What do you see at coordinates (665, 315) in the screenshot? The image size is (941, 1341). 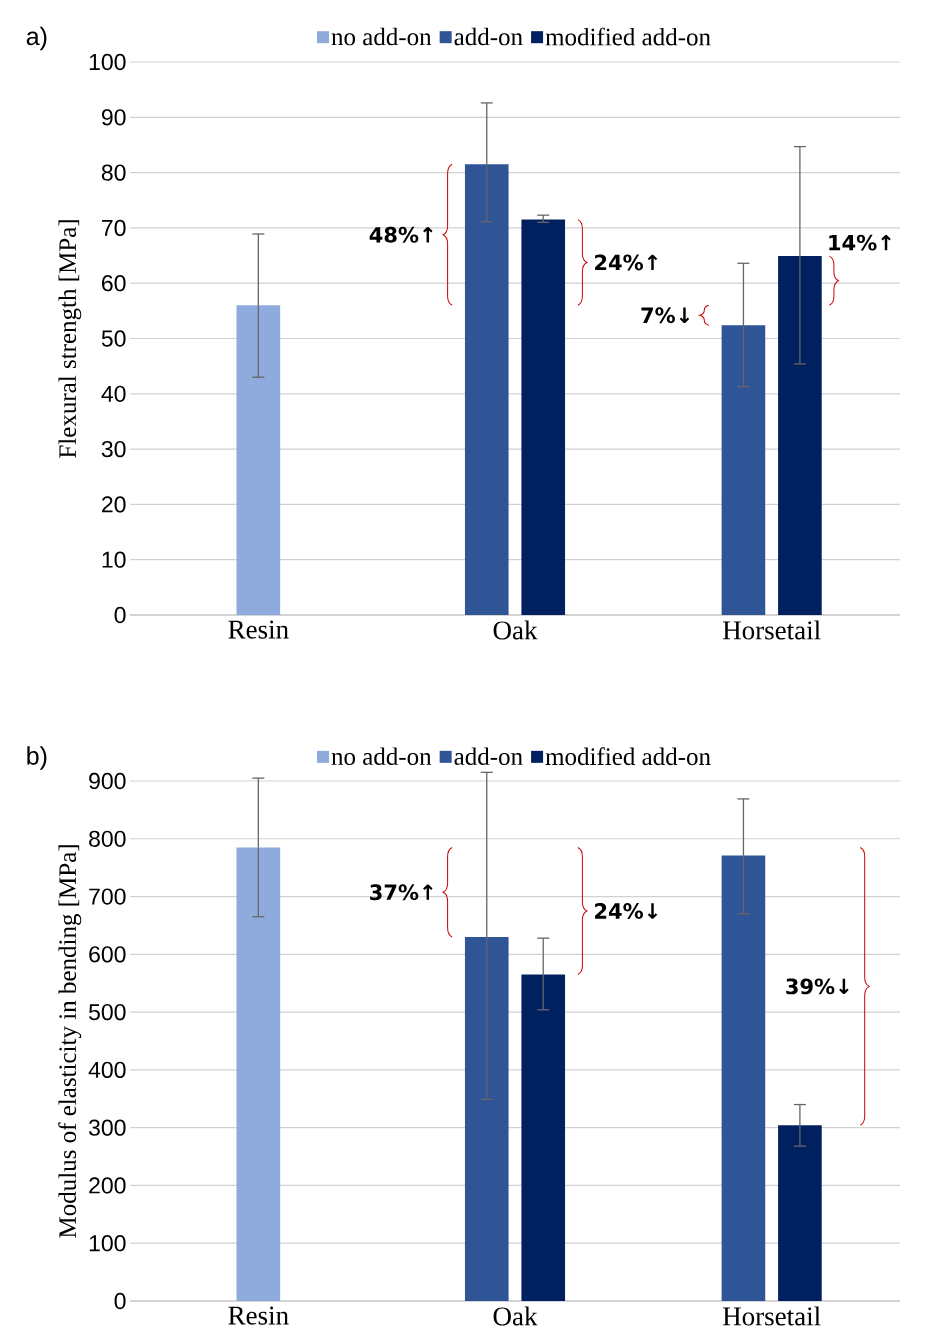 I see `annotation: 7%↓` at bounding box center [665, 315].